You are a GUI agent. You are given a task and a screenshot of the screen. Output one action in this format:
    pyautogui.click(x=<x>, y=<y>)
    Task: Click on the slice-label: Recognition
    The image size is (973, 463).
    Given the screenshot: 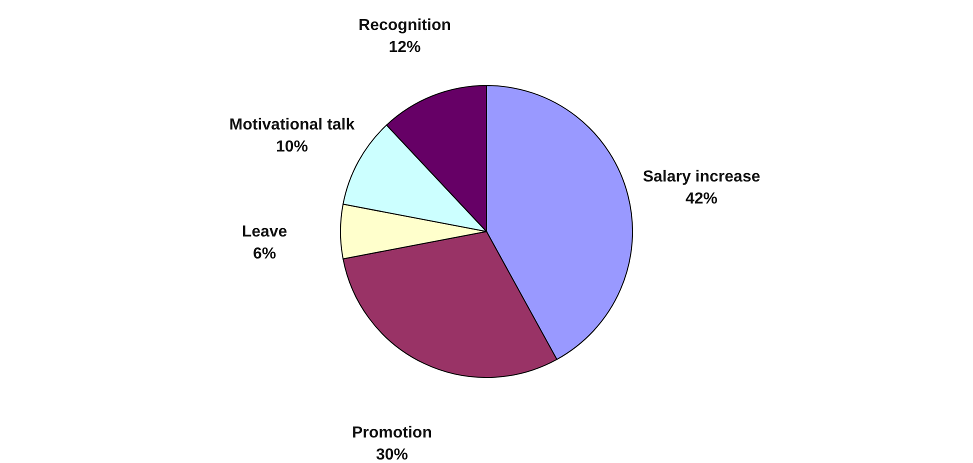 What is the action you would take?
    pyautogui.click(x=404, y=25)
    